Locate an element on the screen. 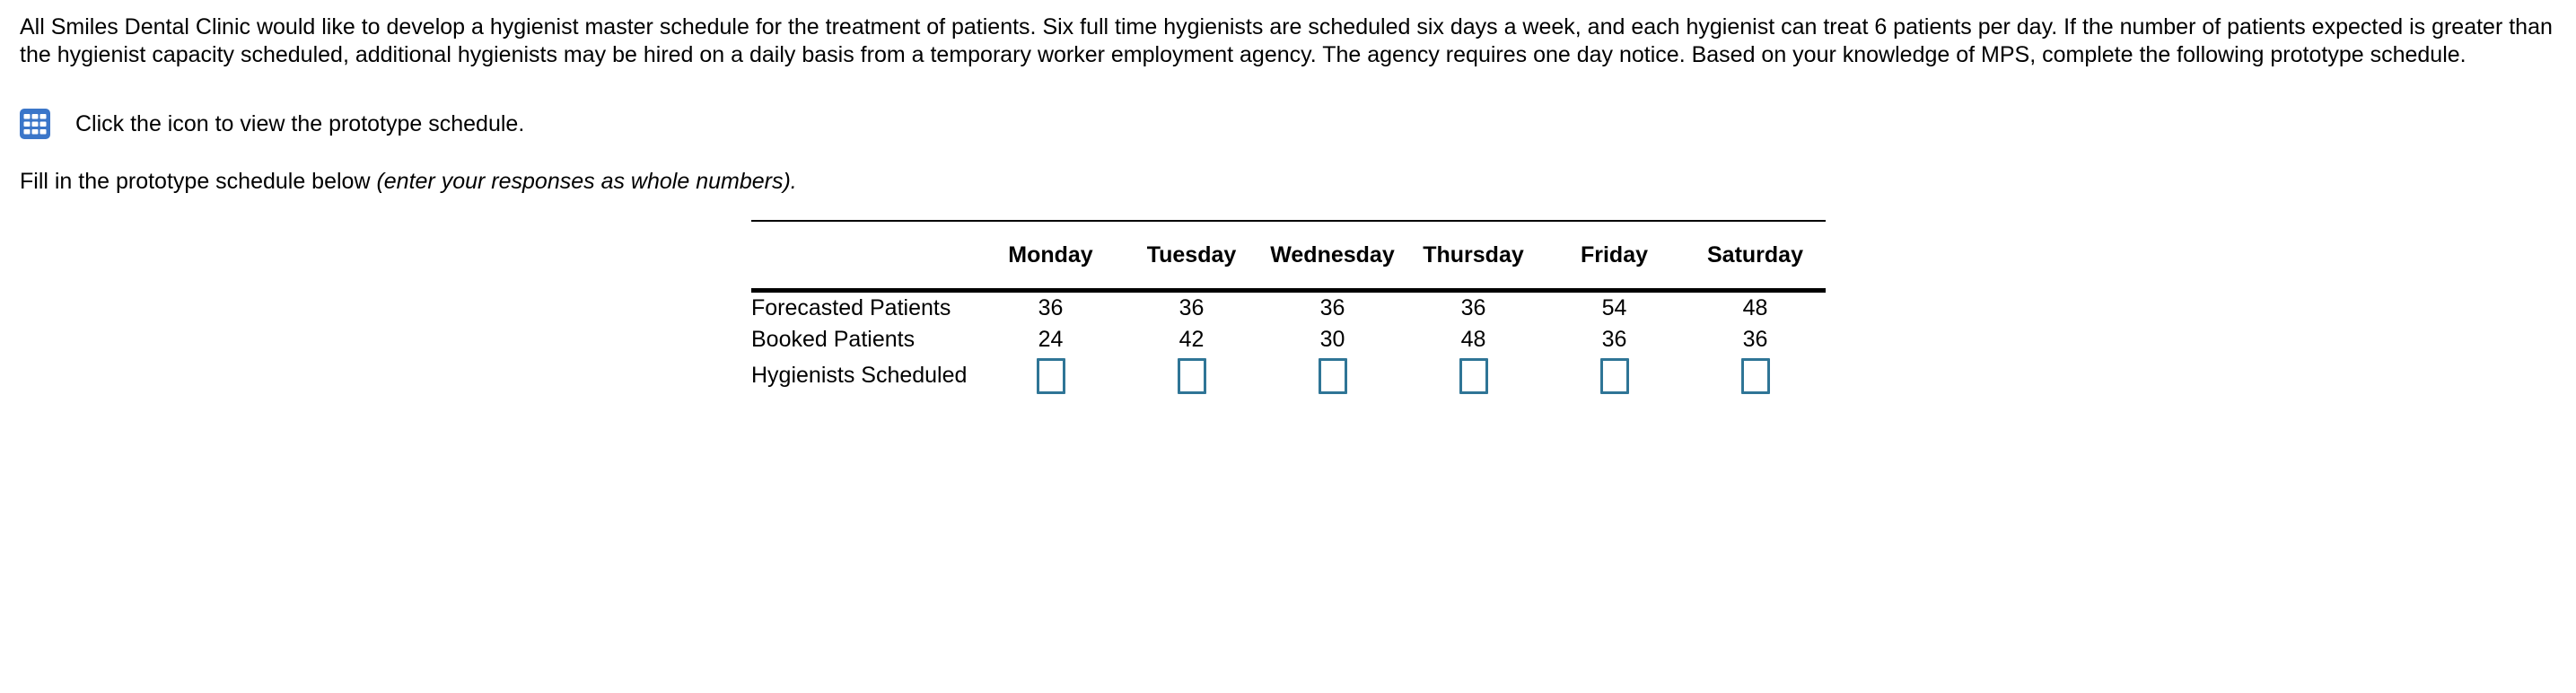 The height and width of the screenshot is (693, 2576). booked-wednesday: 30 is located at coordinates (1332, 339).